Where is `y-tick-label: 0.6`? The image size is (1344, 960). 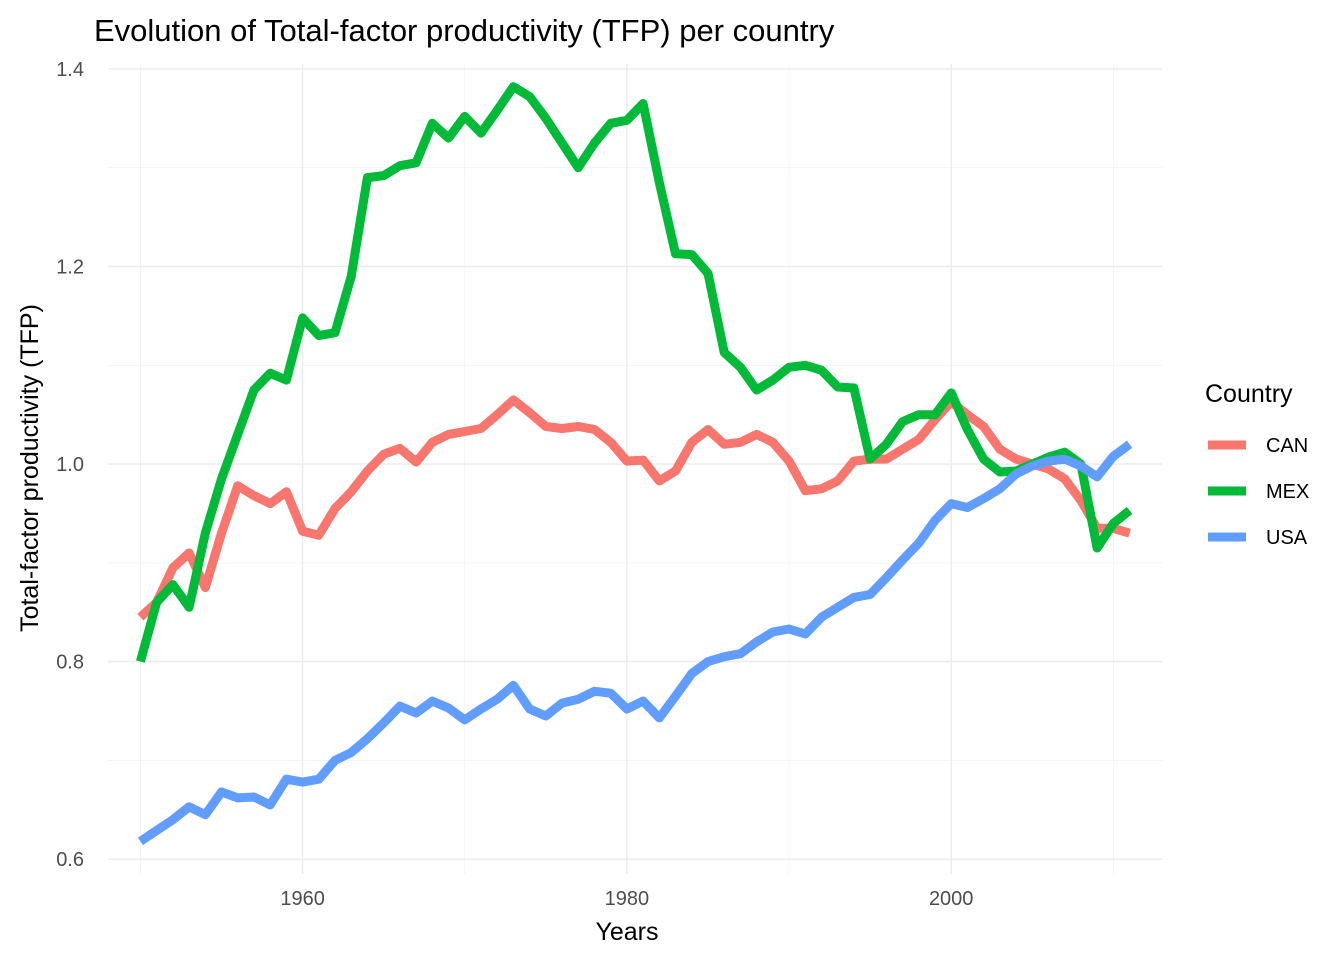 y-tick-label: 0.6 is located at coordinates (70, 860).